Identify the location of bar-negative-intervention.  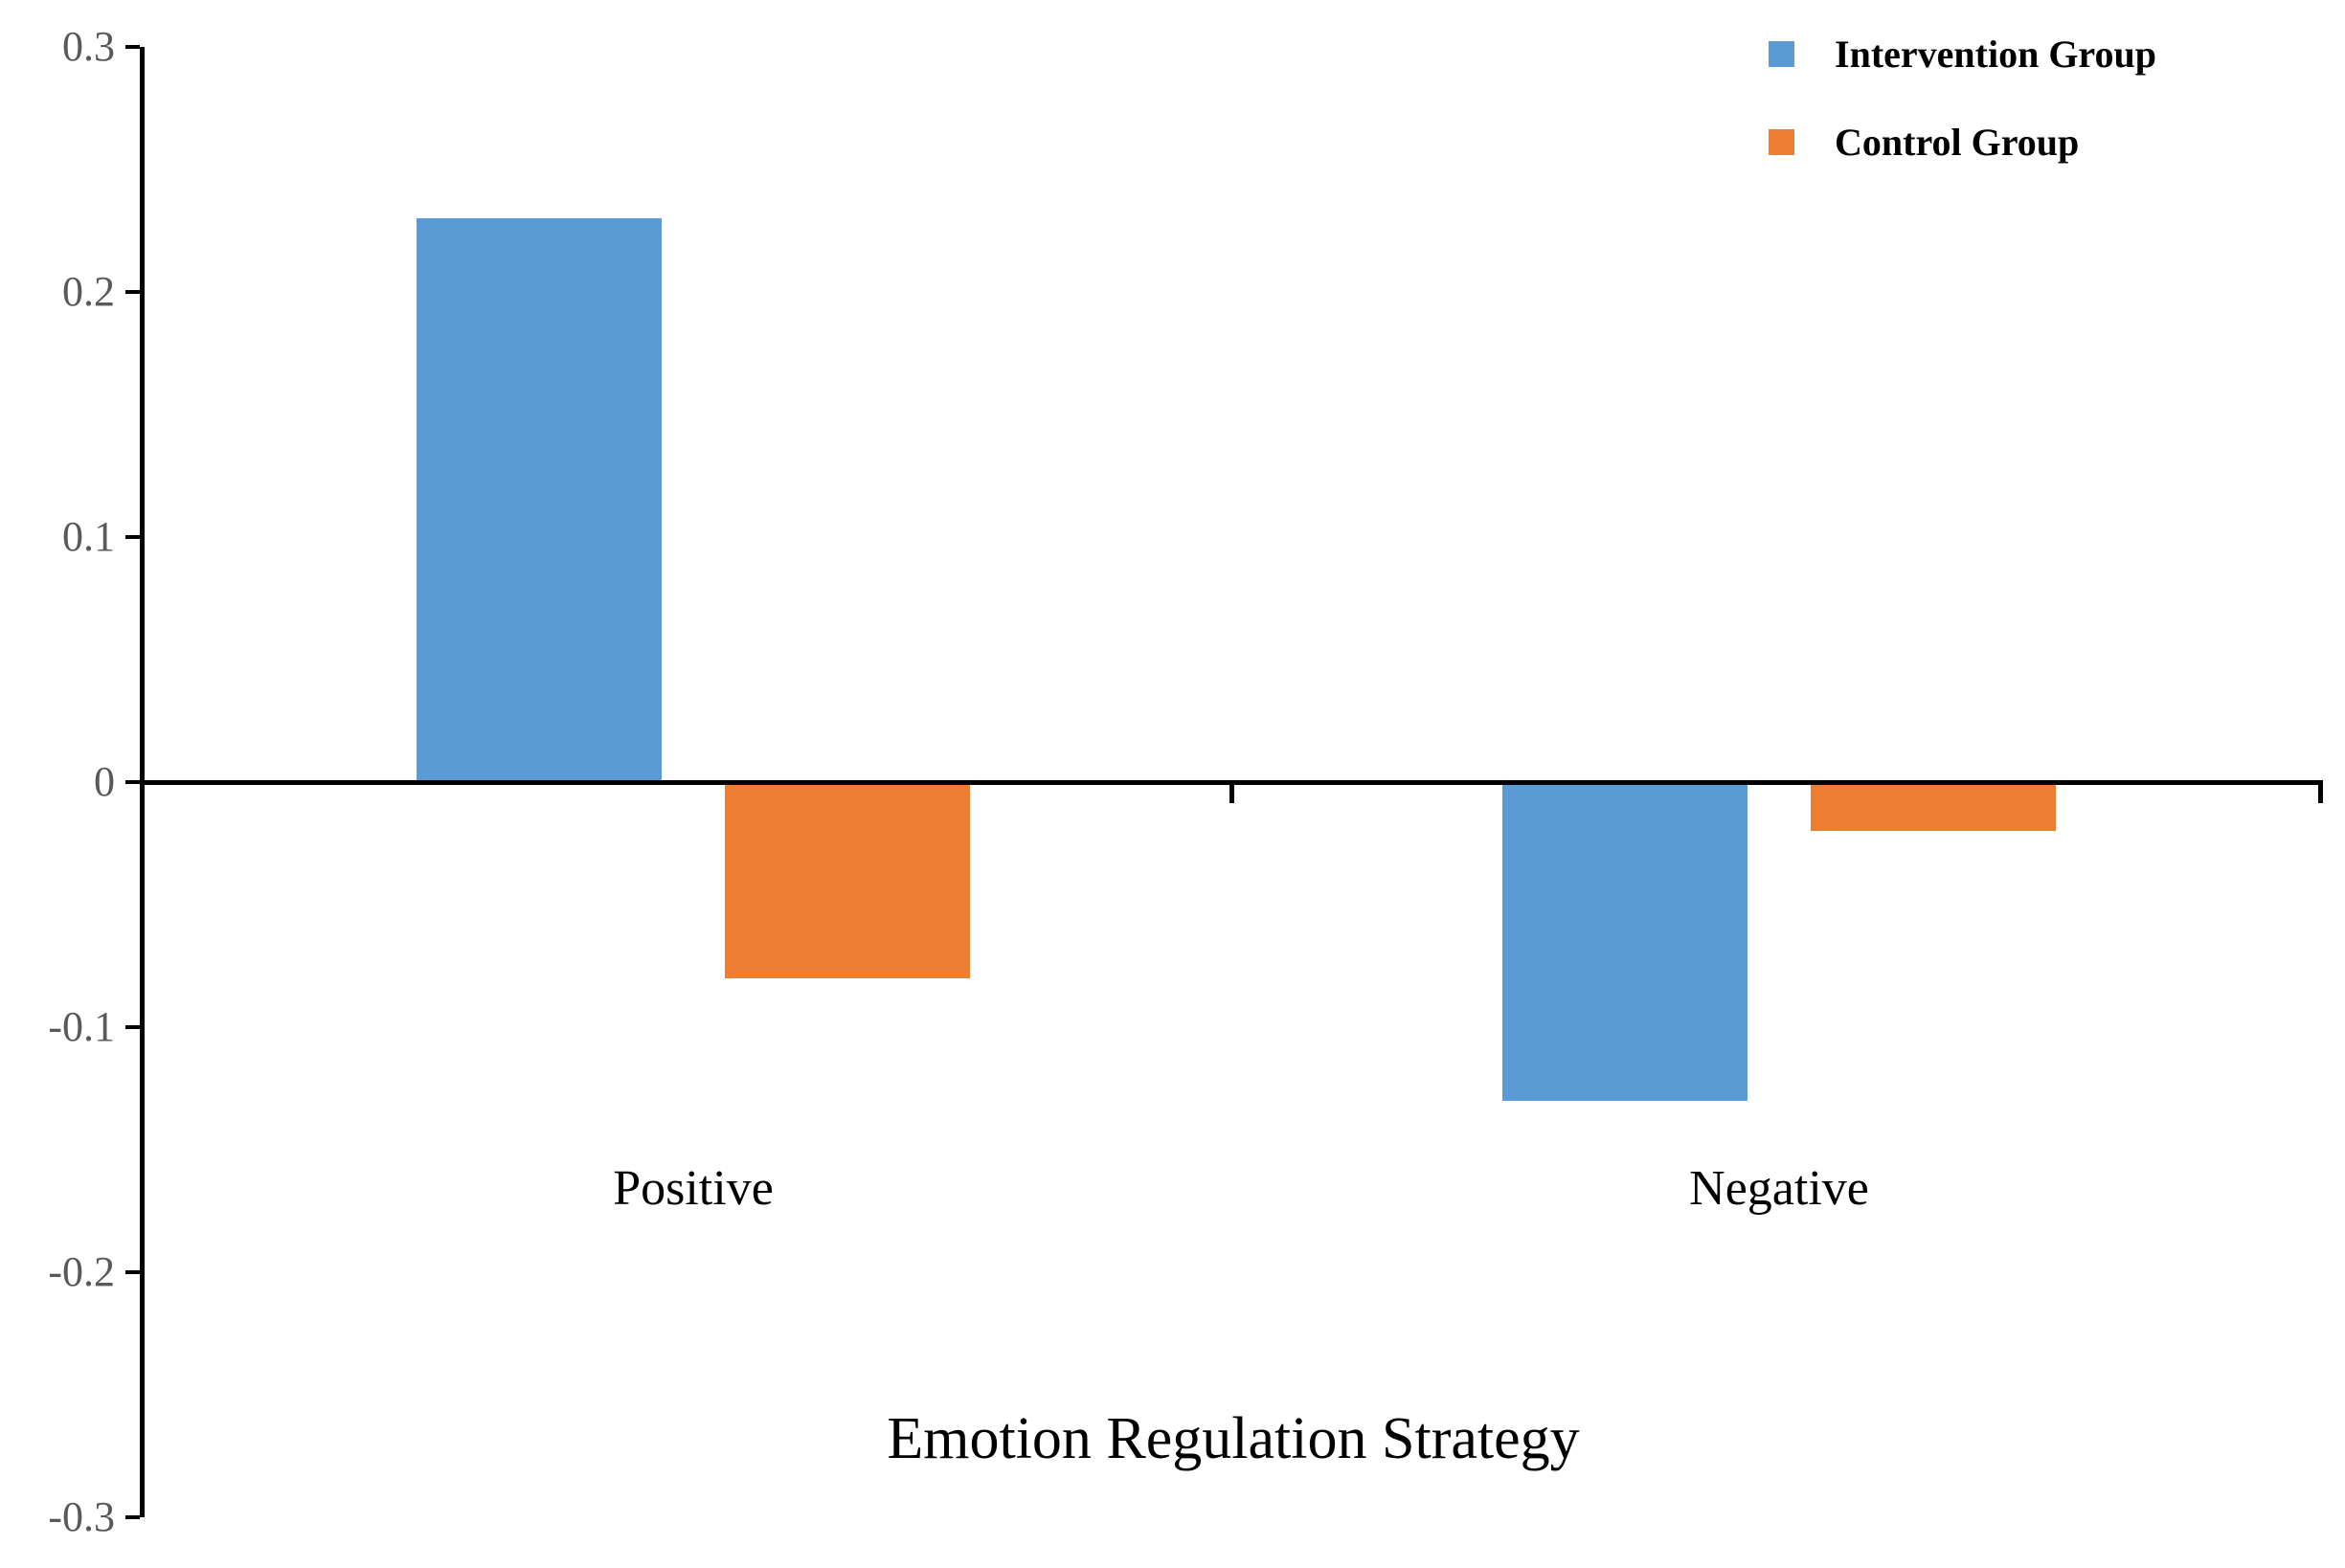
(1624, 943).